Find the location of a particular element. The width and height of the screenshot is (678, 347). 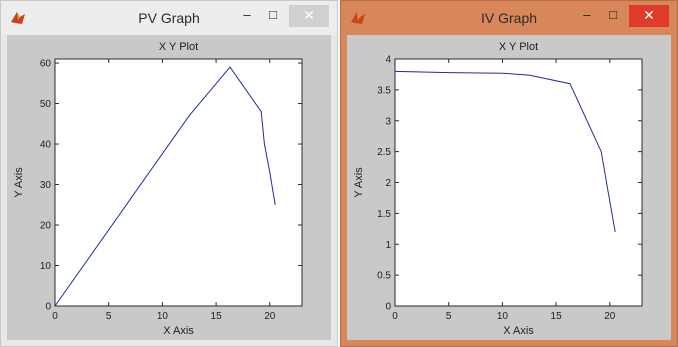

y-tick-label: 10 is located at coordinates (46, 266).